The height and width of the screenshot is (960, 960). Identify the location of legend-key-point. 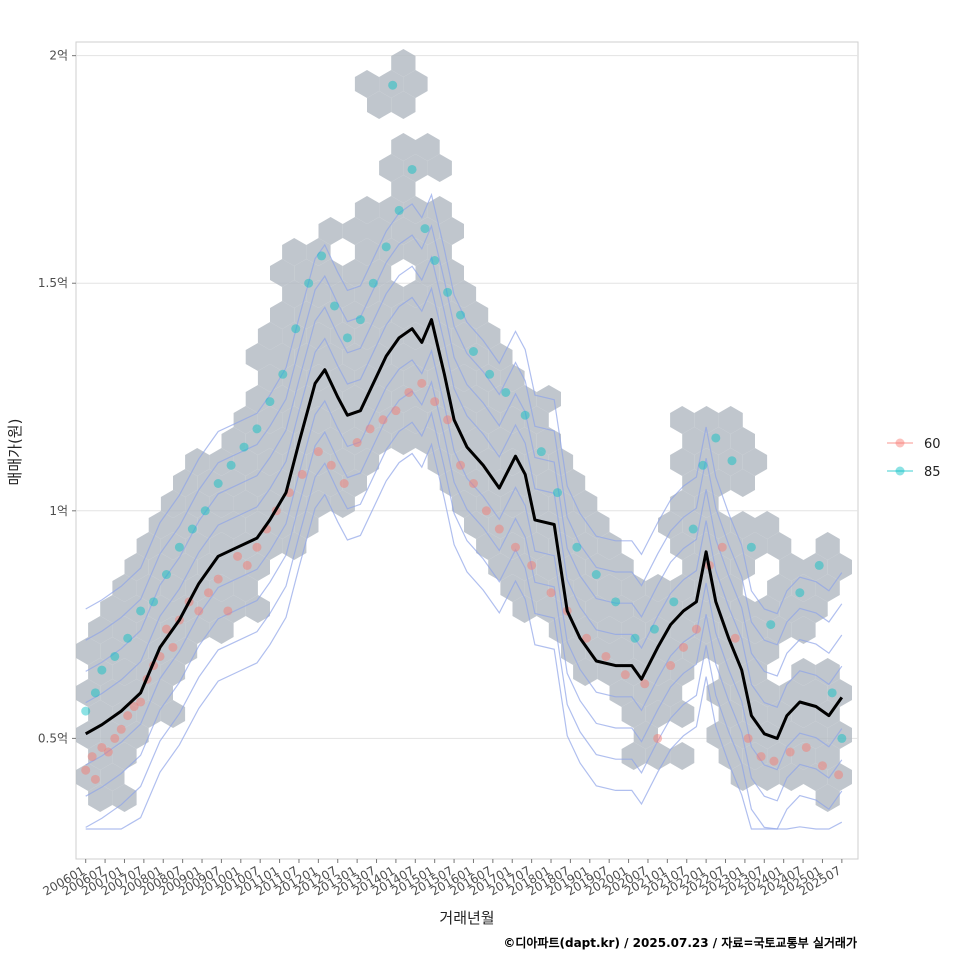
(900, 471).